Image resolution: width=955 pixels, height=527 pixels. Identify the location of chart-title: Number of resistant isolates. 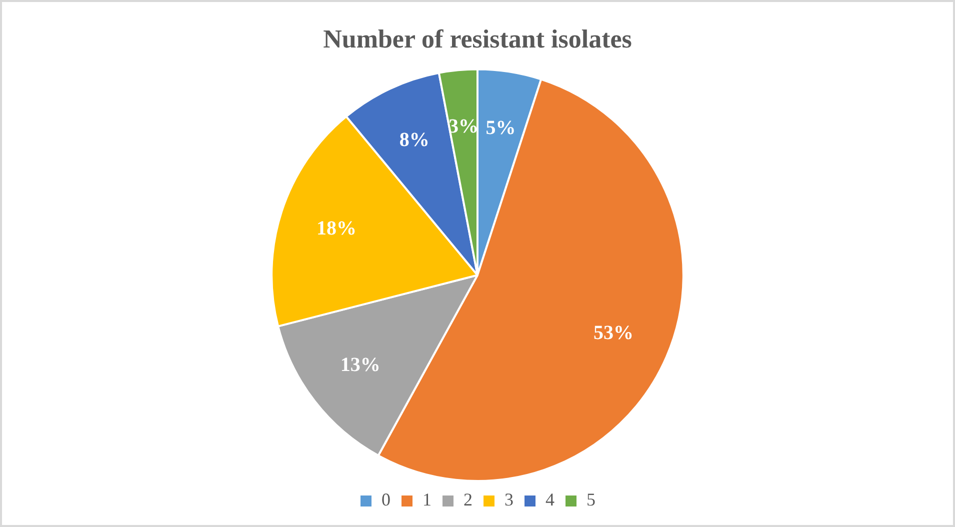
(477, 39).